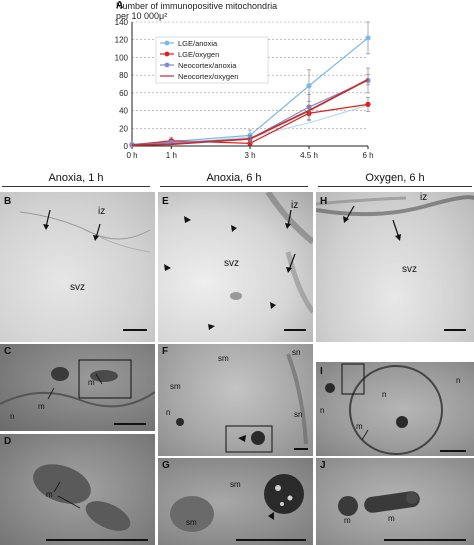 The height and width of the screenshot is (545, 474). Describe the element at coordinates (122, 40) in the screenshot. I see `y-tick-label: 120` at that location.